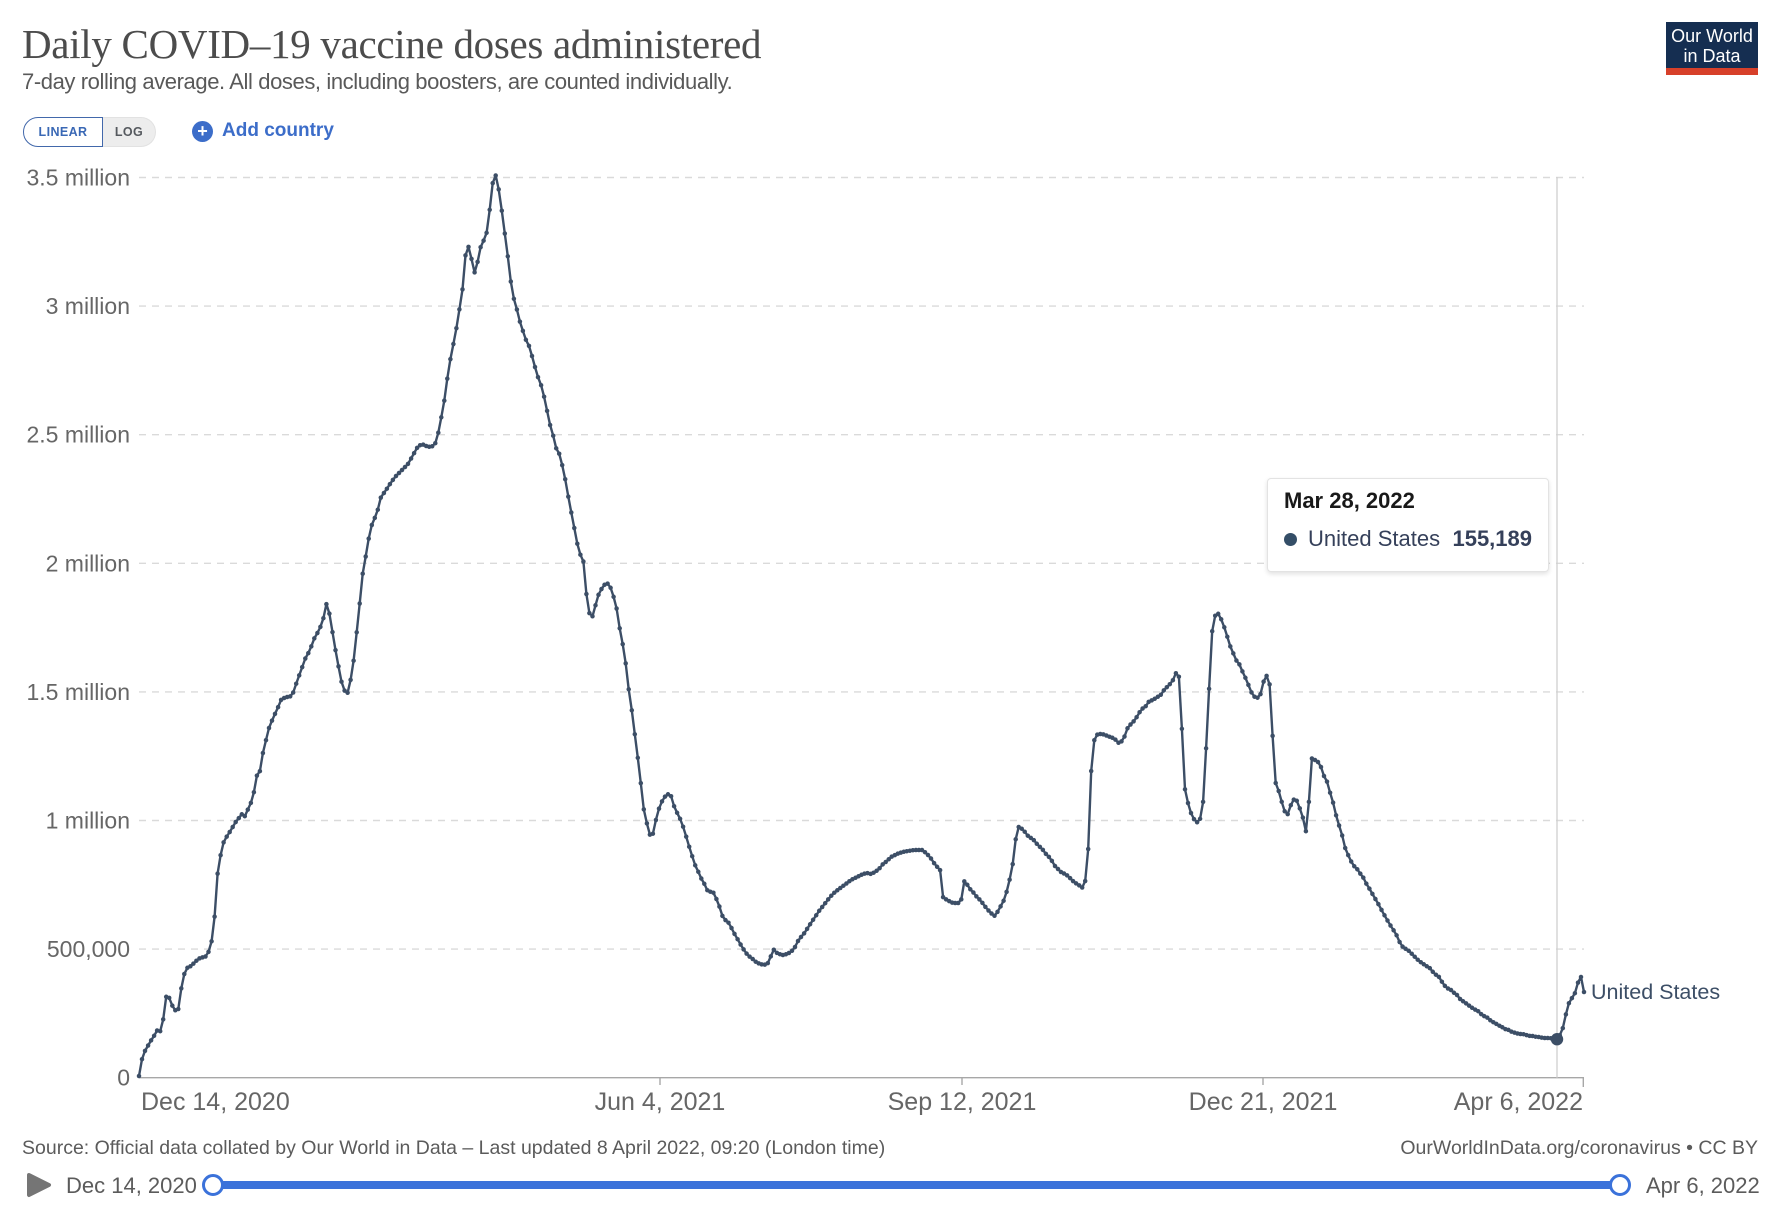 This screenshot has width=1781, height=1209. Describe the element at coordinates (88, 949) in the screenshot. I see `svg-text: 500,000` at that location.